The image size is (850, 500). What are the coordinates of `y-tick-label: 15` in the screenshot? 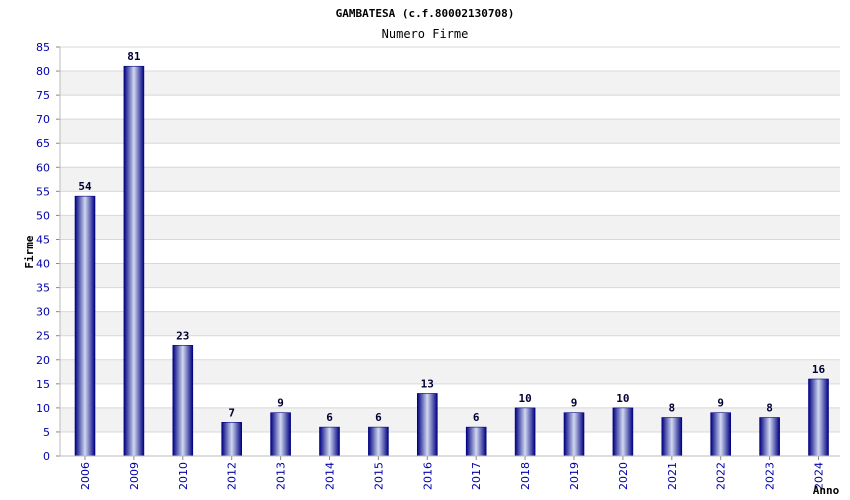 It's located at (43, 384).